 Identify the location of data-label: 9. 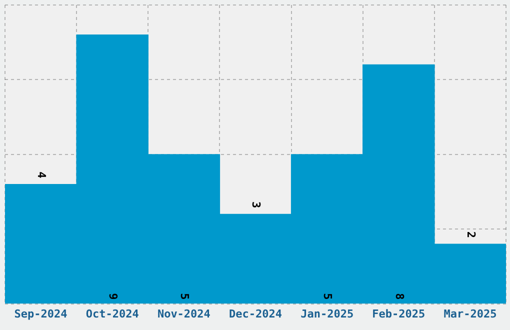
(113, 296).